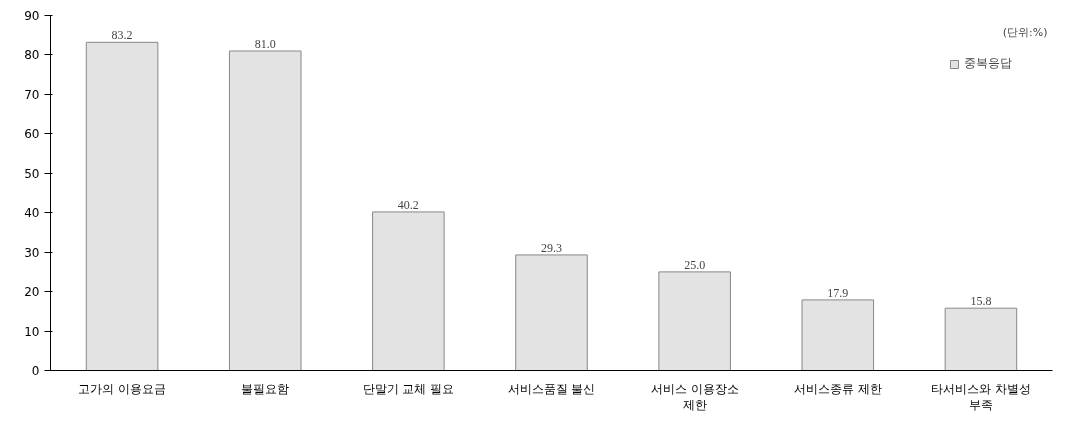 The image size is (1072, 425). What do you see at coordinates (265, 44) in the screenshot?
I see `text: 81.0` at bounding box center [265, 44].